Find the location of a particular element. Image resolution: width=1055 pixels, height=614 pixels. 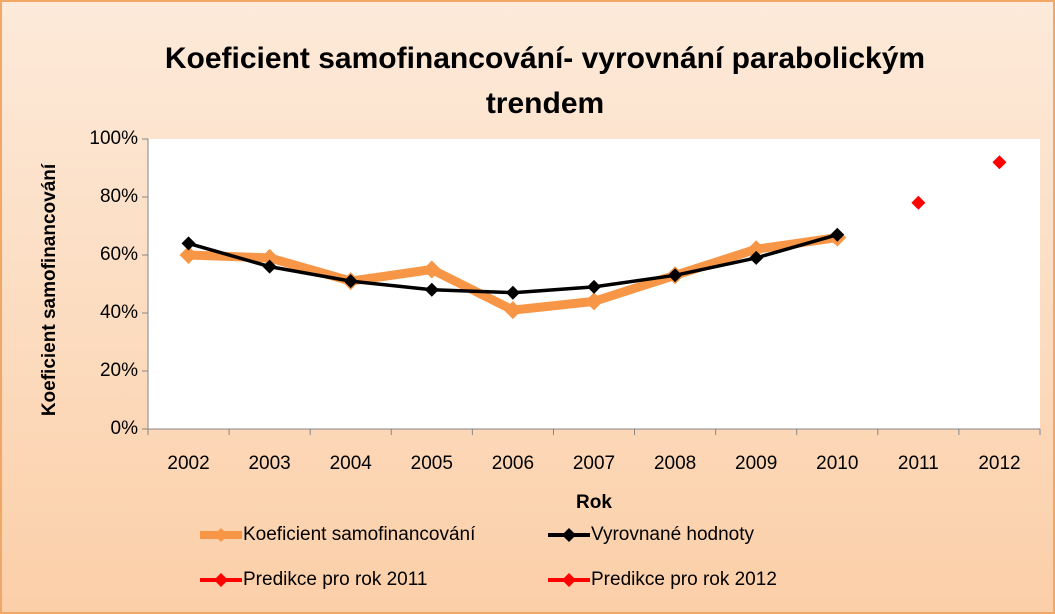

y-tick-label: 60% is located at coordinates (119, 254).